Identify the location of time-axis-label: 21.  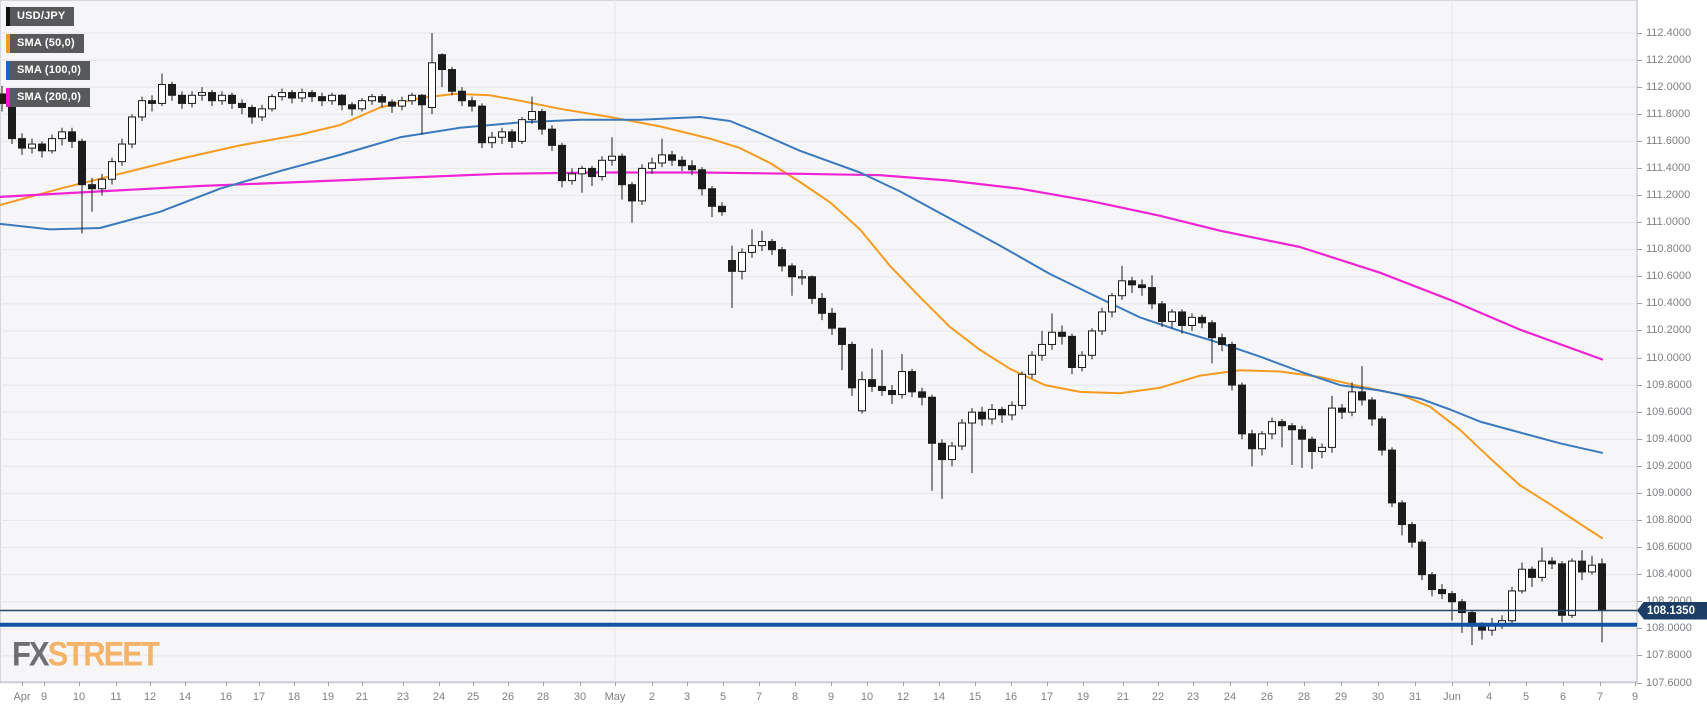
(1123, 697).